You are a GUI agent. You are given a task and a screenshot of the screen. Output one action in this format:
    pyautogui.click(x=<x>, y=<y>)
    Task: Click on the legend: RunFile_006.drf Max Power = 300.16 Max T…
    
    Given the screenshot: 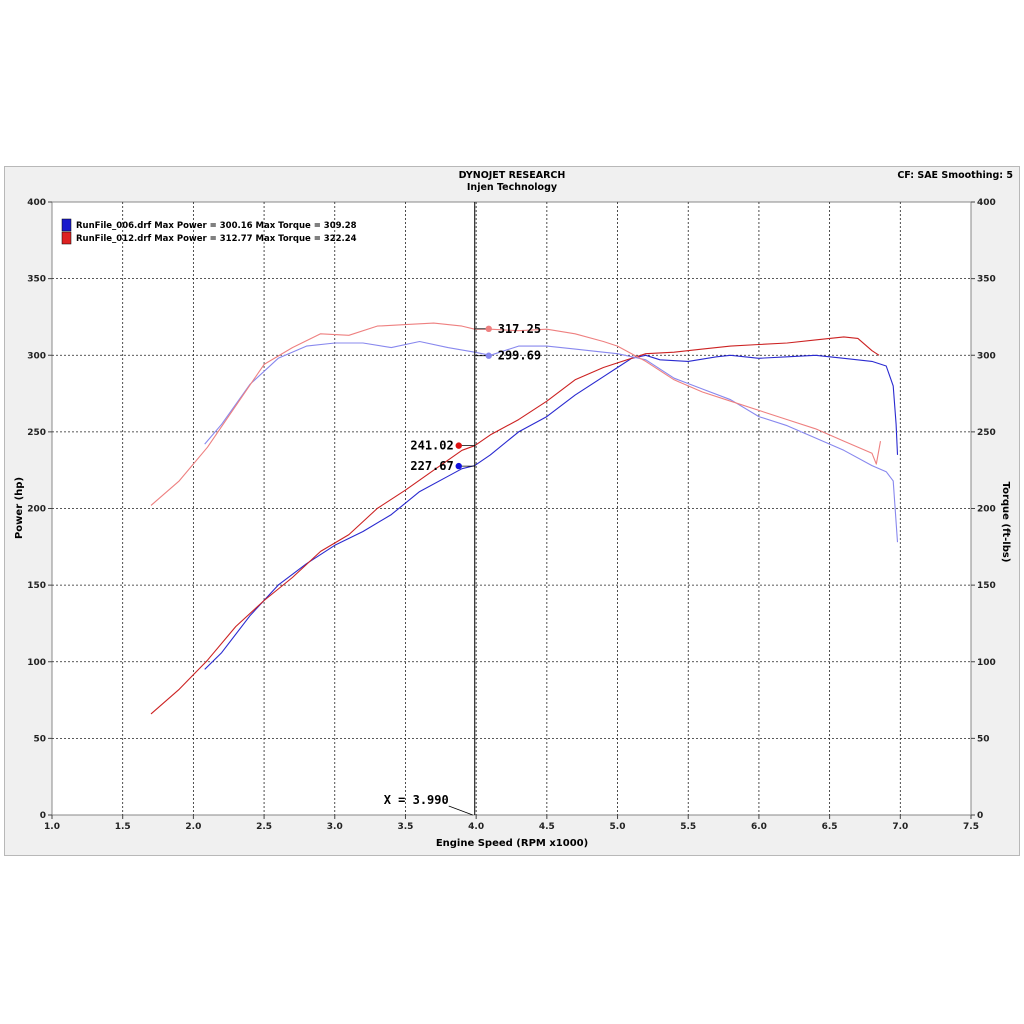 What is the action you would take?
    pyautogui.click(x=209, y=231)
    